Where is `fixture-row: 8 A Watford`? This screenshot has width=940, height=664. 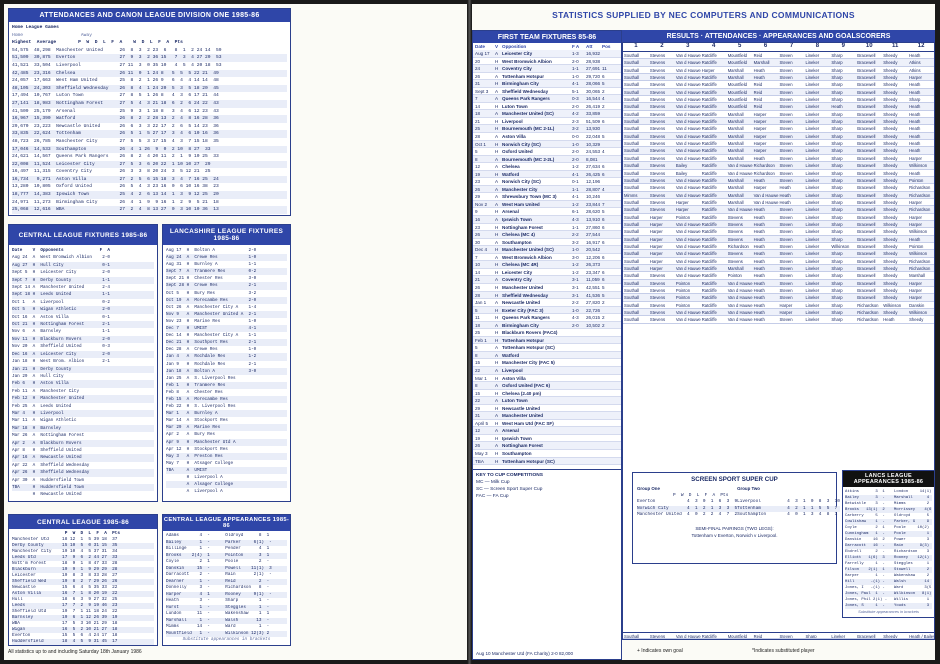
fixture-row: 8 A Watford is located at coordinates (547, 355).